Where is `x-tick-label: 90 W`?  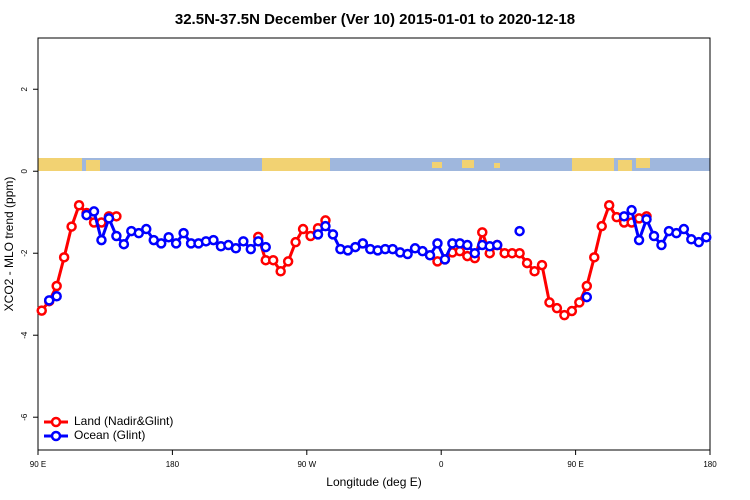 x-tick-label: 90 W is located at coordinates (306, 464).